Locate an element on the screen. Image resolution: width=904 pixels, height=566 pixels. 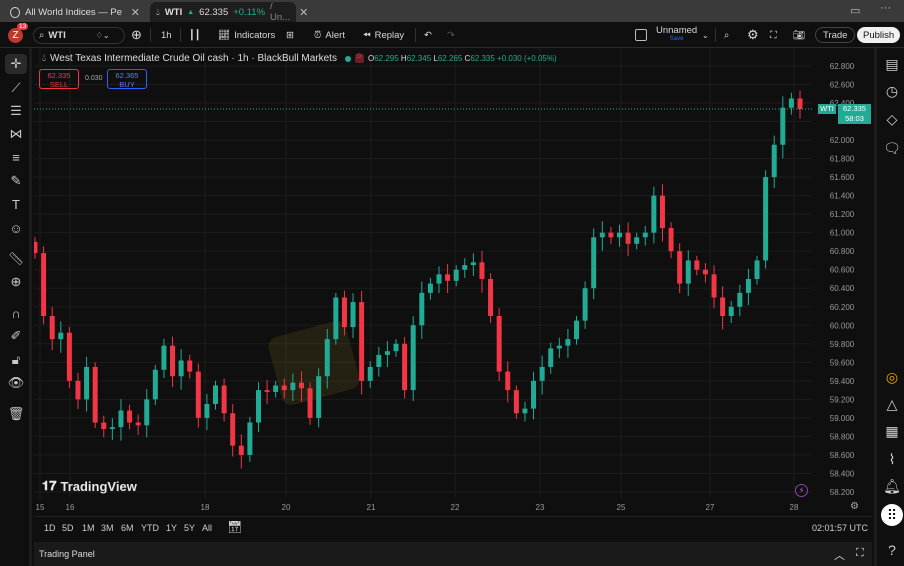
layout-icon is located at coordinates (641, 35).